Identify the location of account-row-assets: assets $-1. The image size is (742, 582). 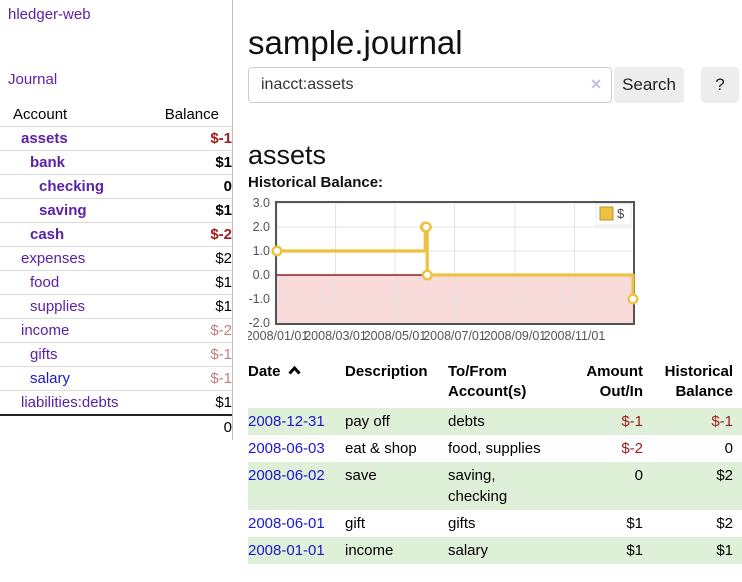
(116, 138).